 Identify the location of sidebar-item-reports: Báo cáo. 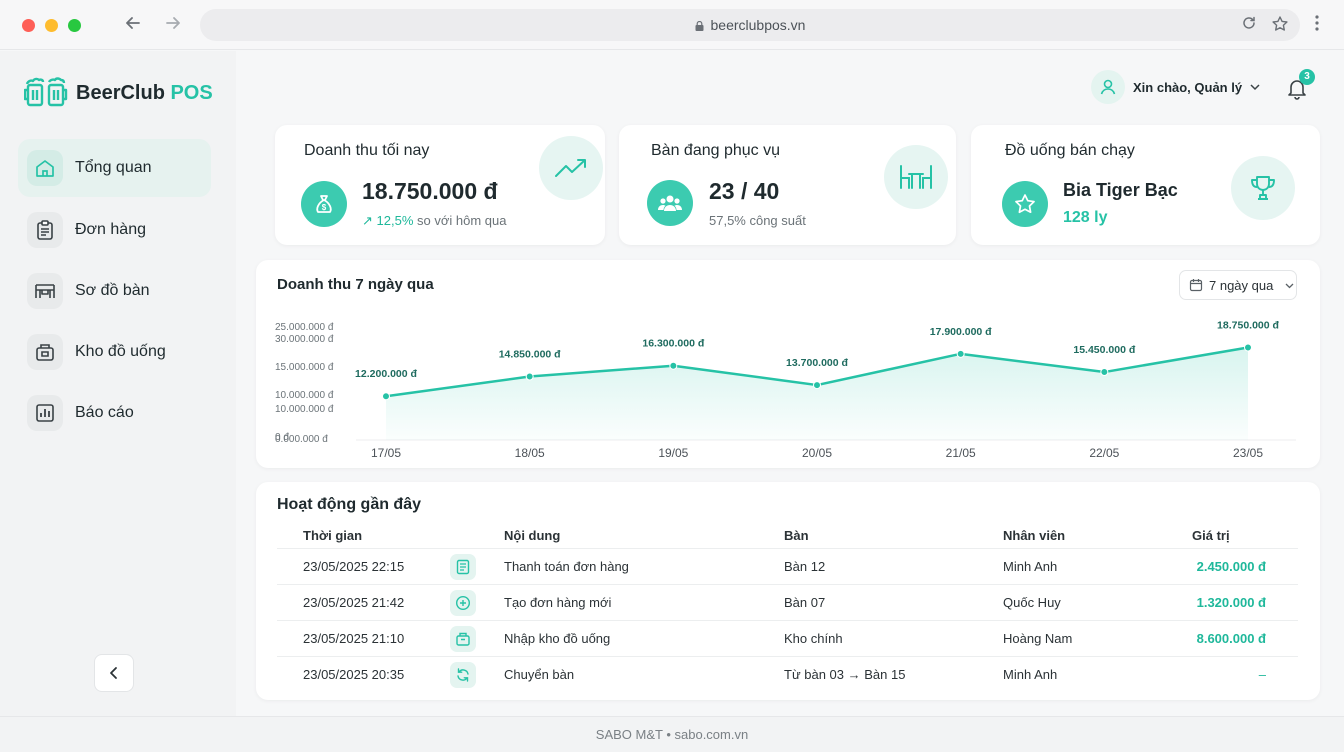
(114, 413).